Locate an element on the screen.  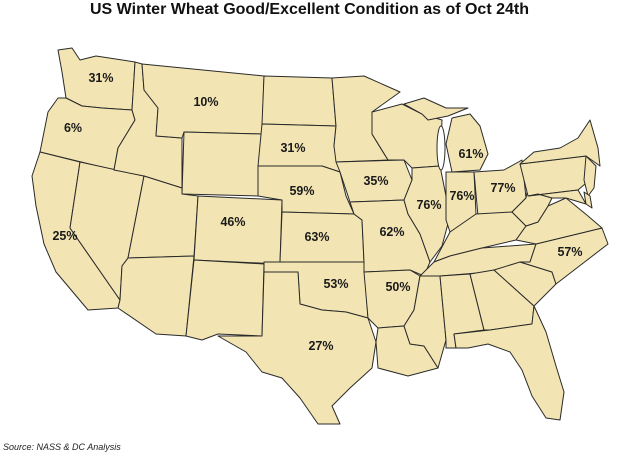
condition-label-il: 76% is located at coordinates (428, 205).